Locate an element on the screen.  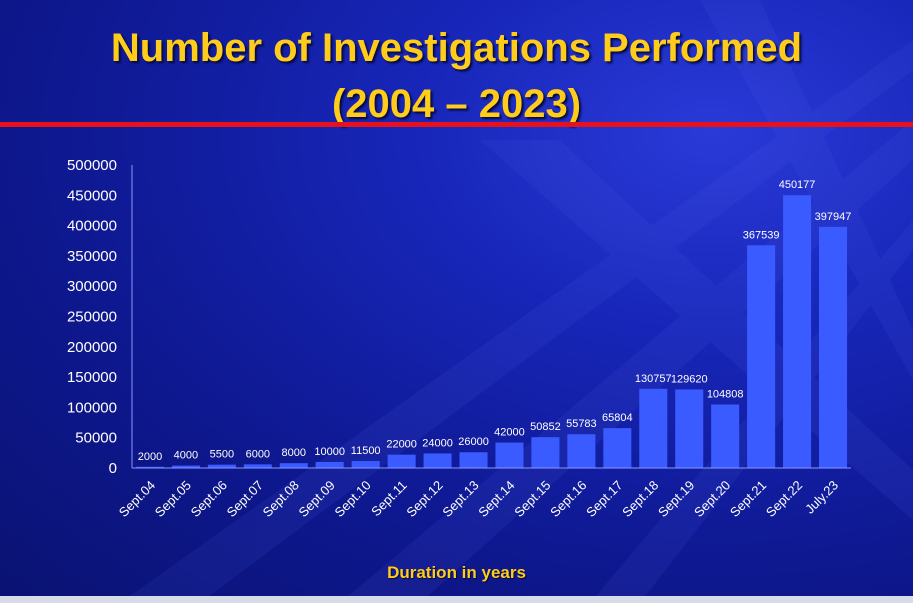
x-axis-label: Duration in years is located at coordinates (456, 572).